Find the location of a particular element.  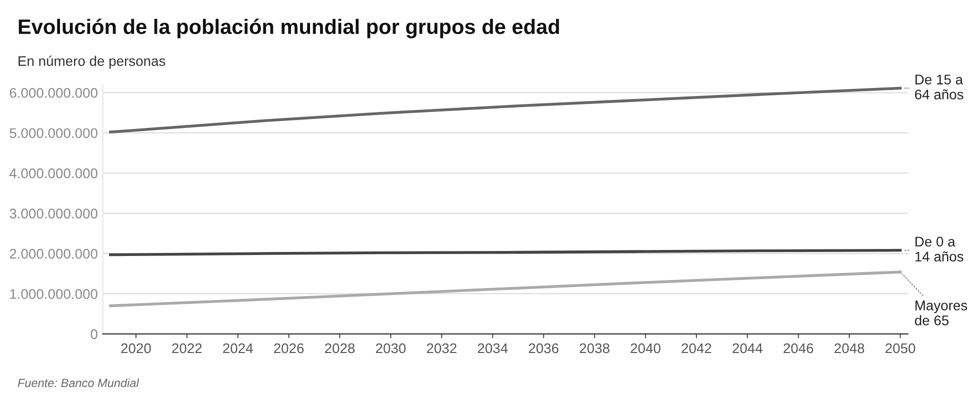

x-tick-label: 2044 is located at coordinates (747, 348).